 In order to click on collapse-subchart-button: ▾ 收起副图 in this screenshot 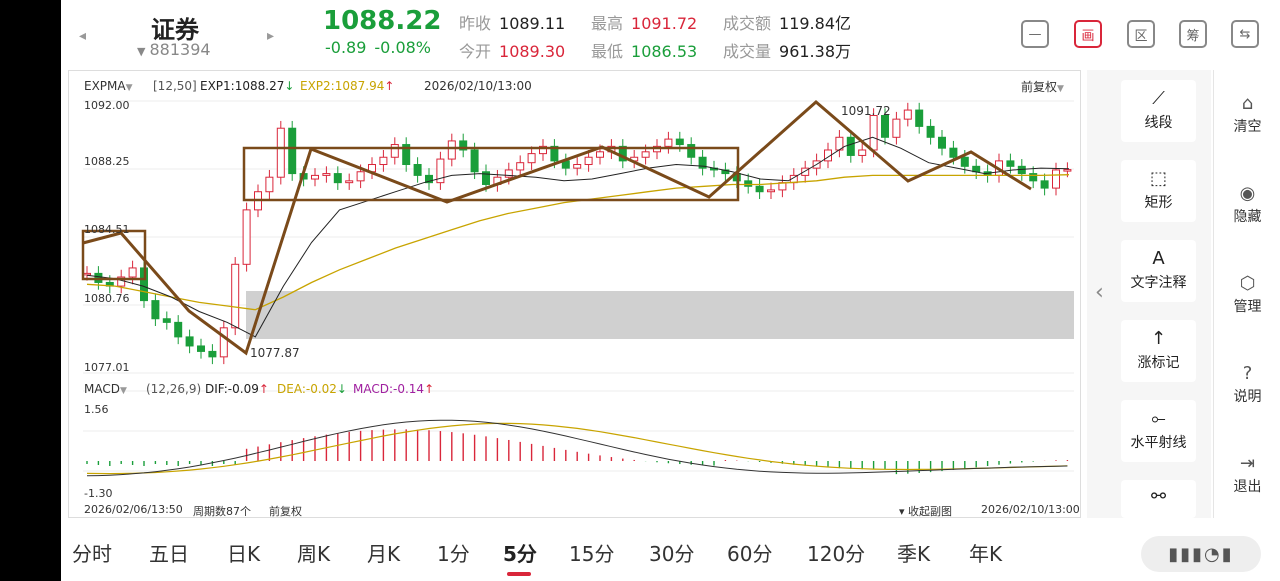, I will do `click(925, 511)`.